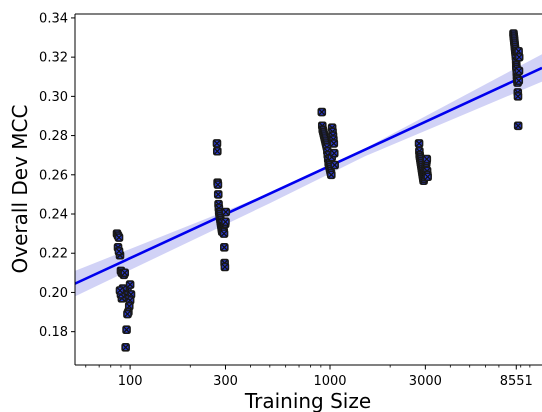  Describe the element at coordinates (53, 293) in the screenshot. I see `y-tick-label: 0.20` at that location.